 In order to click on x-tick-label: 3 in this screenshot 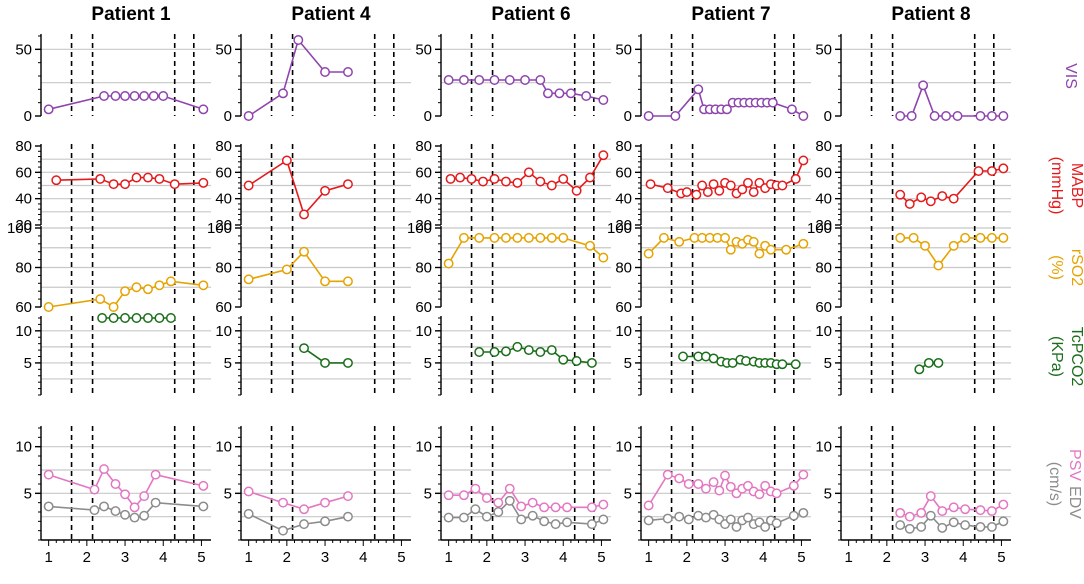, I will do `click(125, 557)`.